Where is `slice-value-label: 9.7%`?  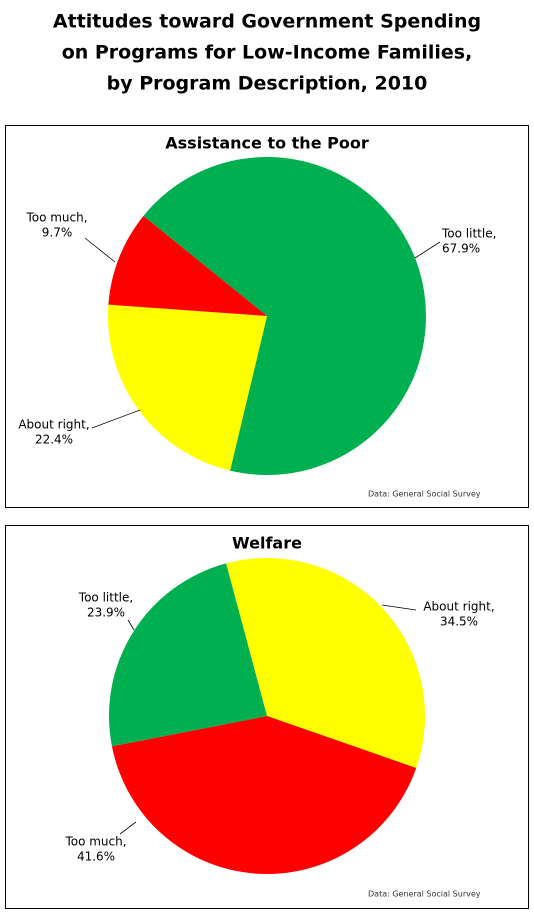
slice-value-label: 9.7% is located at coordinates (57, 233).